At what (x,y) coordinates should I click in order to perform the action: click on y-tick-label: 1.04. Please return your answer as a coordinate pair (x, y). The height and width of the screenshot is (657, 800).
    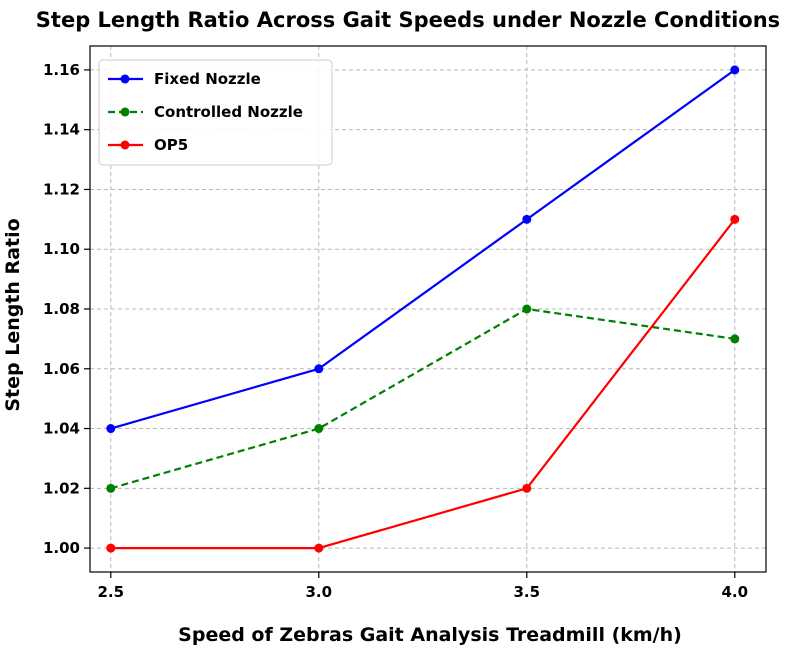
    Looking at the image, I should click on (61, 429).